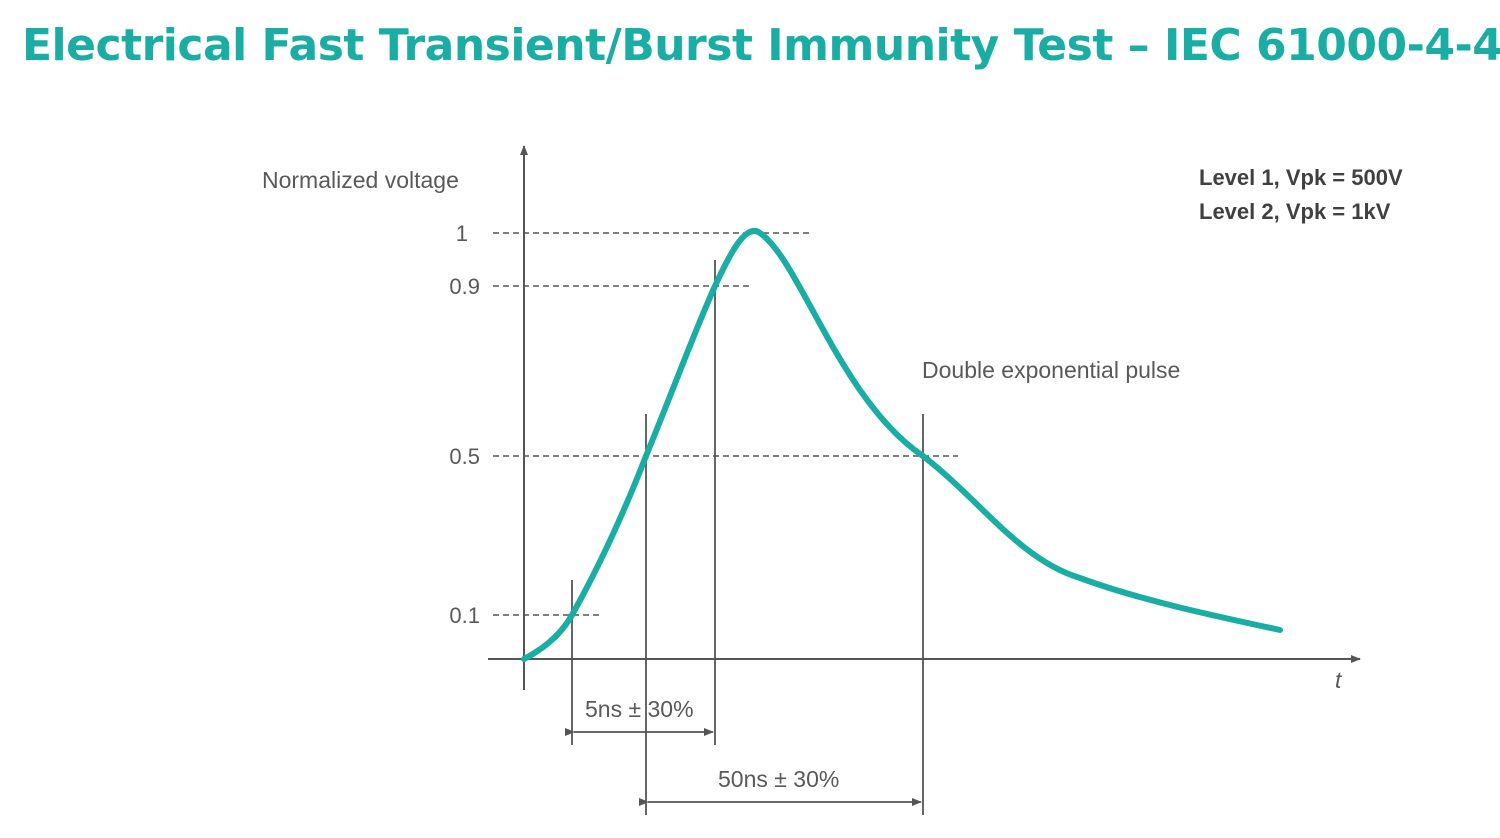  Describe the element at coordinates (360, 180) in the screenshot. I see `y-axis-label: Normalized voltage` at that location.